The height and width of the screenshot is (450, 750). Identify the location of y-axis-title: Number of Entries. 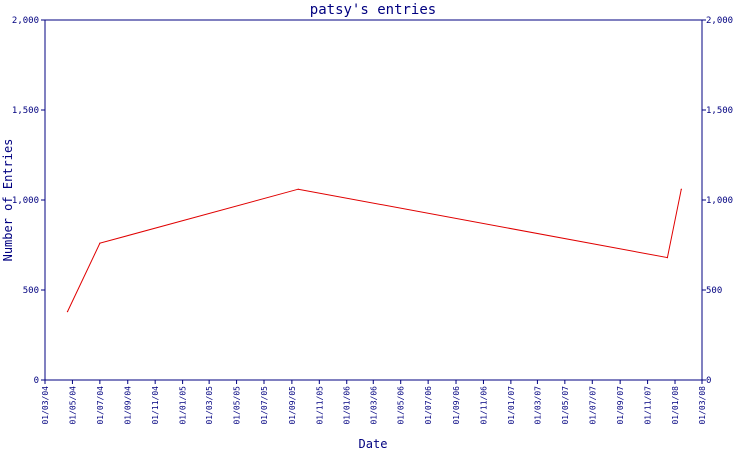
(8, 200).